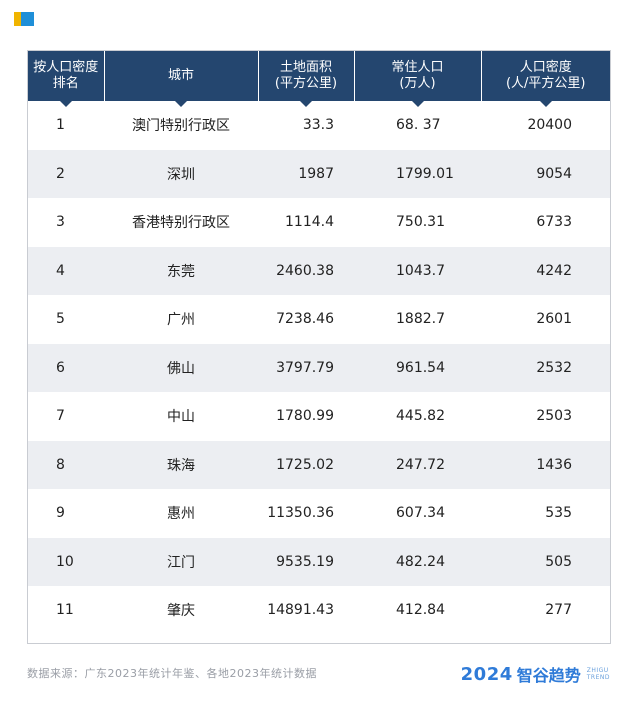 The height and width of the screenshot is (705, 640). I want to click on table-row: 1 澳门特别行政区 33.3 68. 37 20400, so click(319, 125).